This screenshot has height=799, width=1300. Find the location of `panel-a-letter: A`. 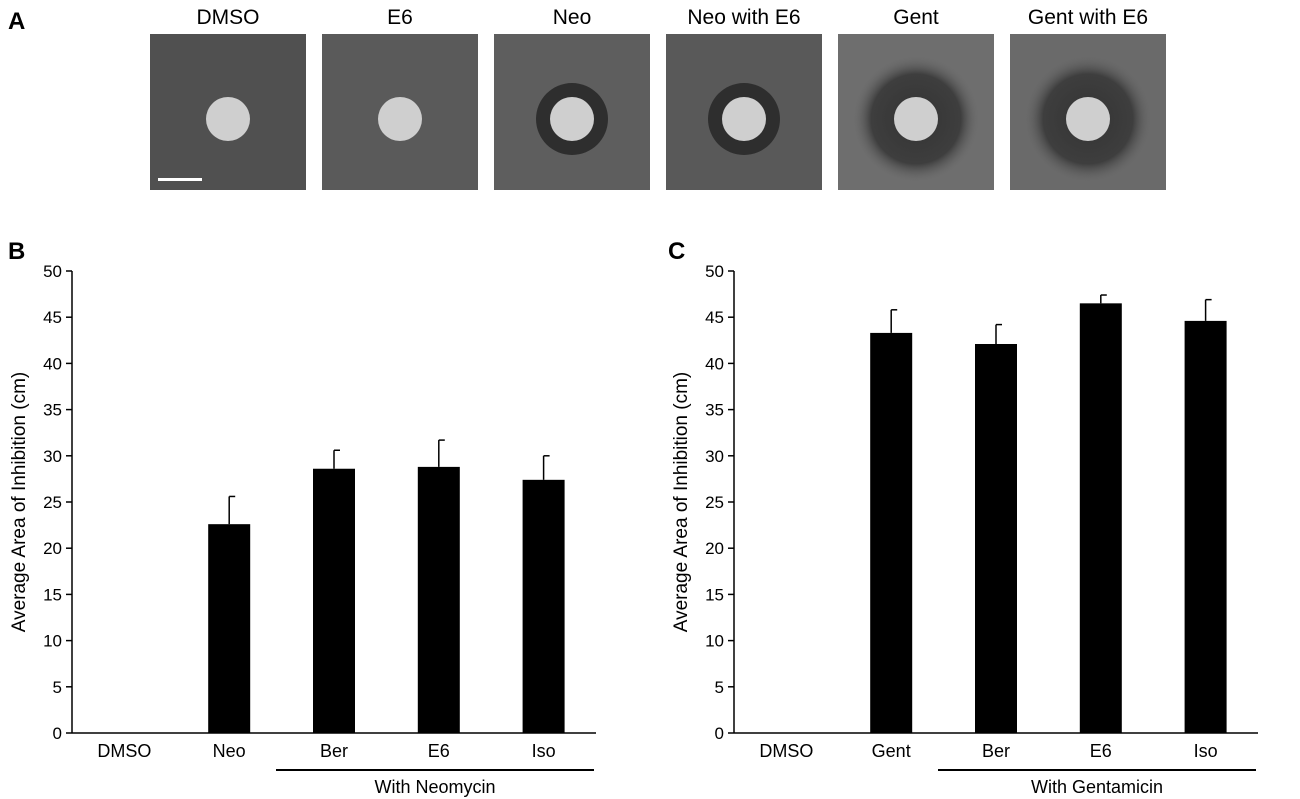

panel-a-letter: A is located at coordinates (17, 21).